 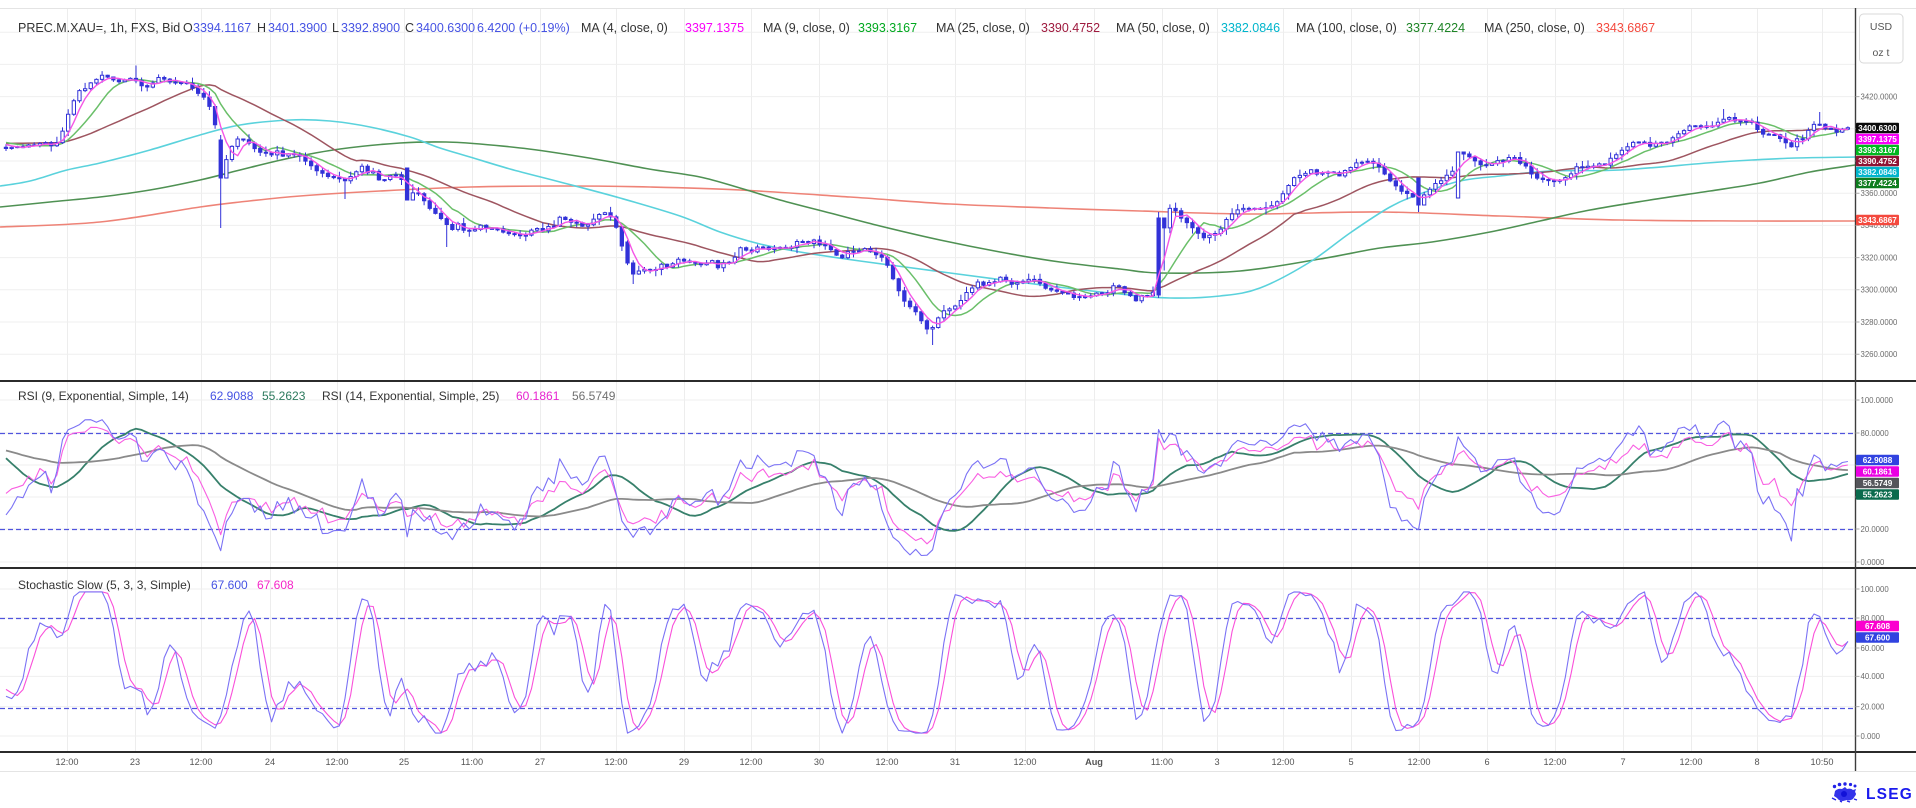 What do you see at coordinates (1873, 562) in the screenshot?
I see `svg-text: 0.0000` at bounding box center [1873, 562].